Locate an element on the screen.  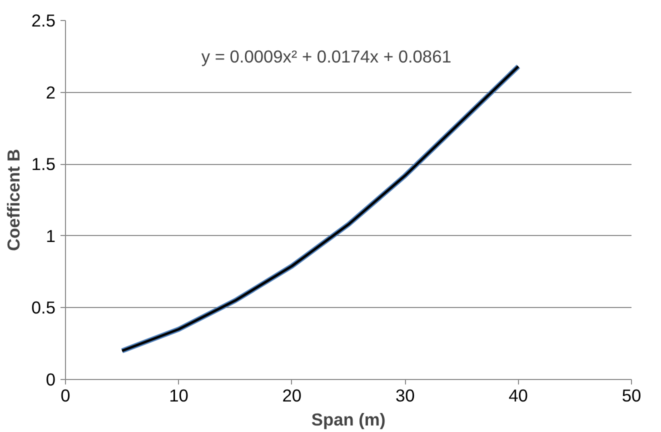
y-tick-label: 2 is located at coordinates (51, 92).